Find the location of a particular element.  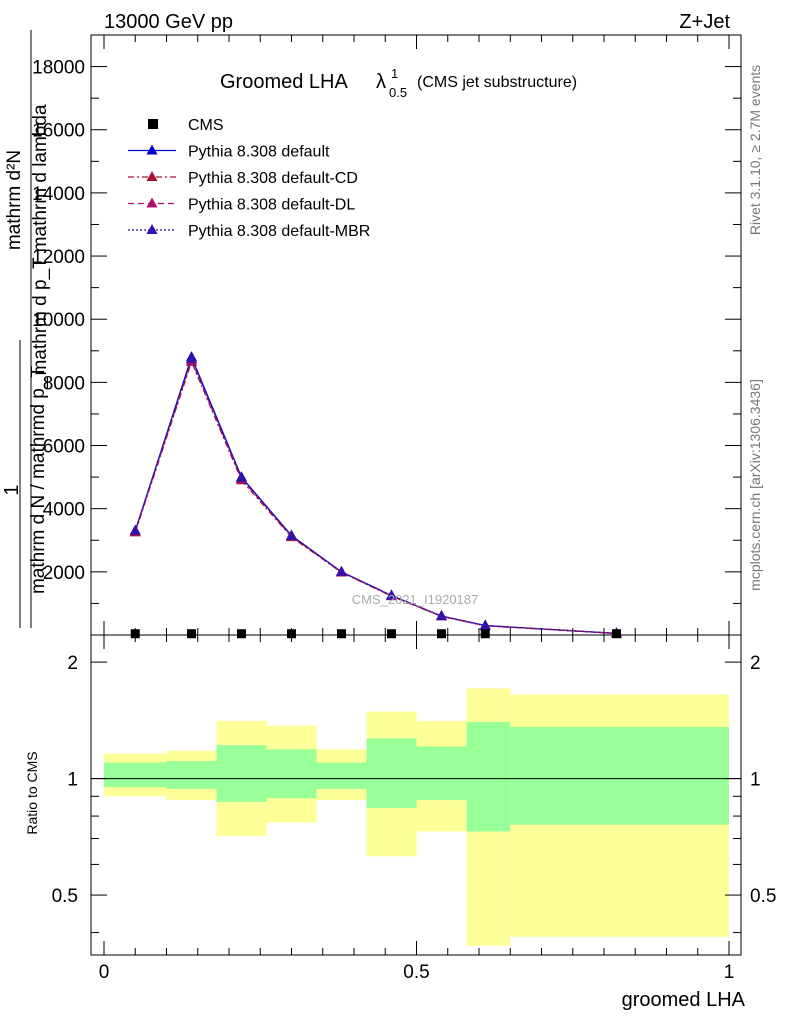

ratio-y-tick-label: 1 is located at coordinates (72, 780).